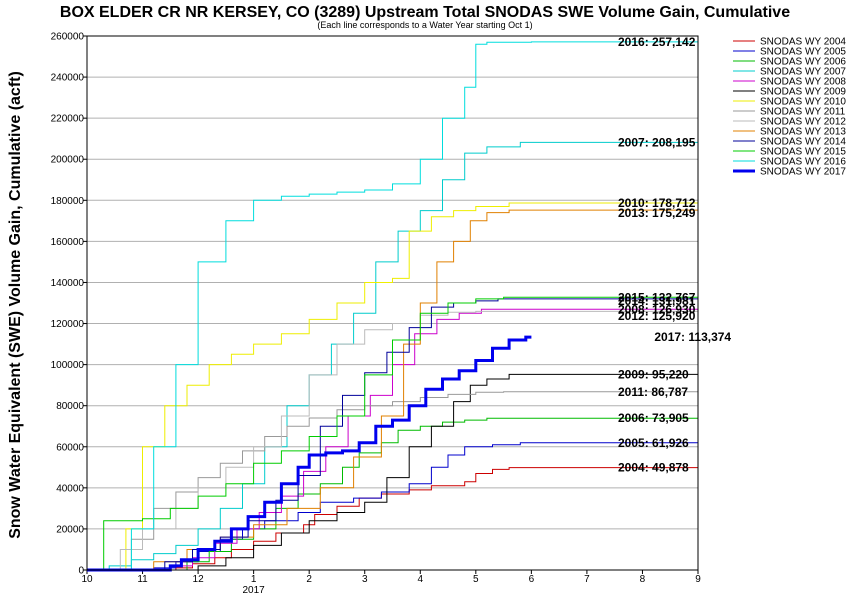 Image resolution: width=850 pixels, height=600 pixels. What do you see at coordinates (803, 132) in the screenshot?
I see `legend-label: SNODAS WY 2013` at bounding box center [803, 132].